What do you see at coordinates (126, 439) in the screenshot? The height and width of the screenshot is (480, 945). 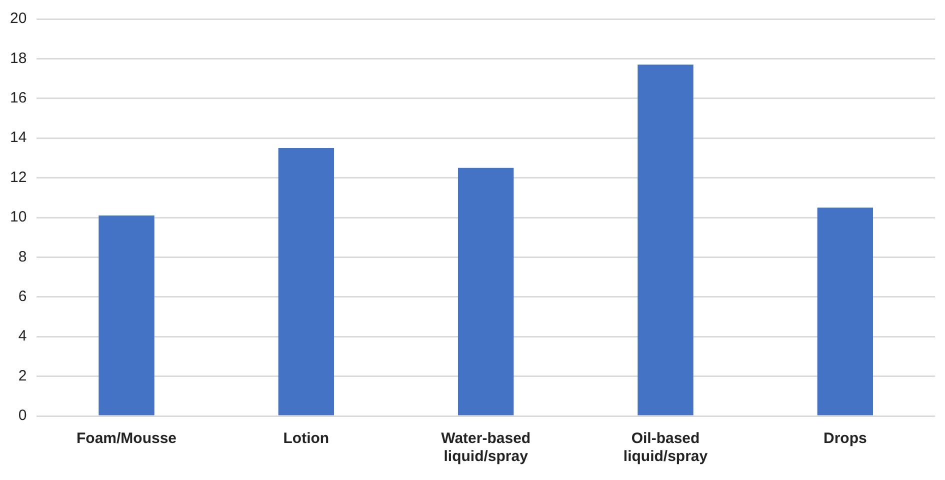 I see `x-tick-label: Foam/Mousse` at bounding box center [126, 439].